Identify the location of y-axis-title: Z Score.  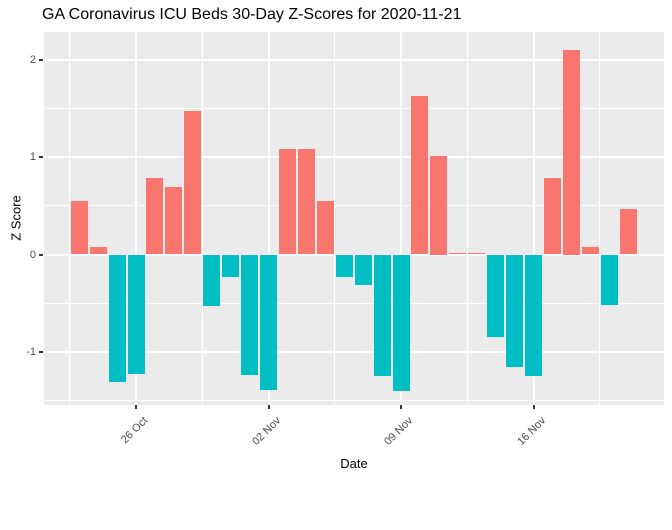
(16, 218).